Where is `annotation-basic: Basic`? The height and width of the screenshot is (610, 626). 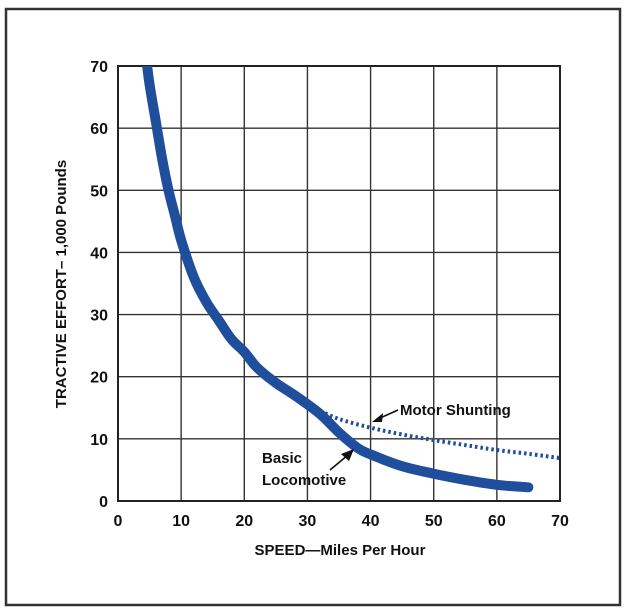 annotation-basic: Basic is located at coordinates (282, 458).